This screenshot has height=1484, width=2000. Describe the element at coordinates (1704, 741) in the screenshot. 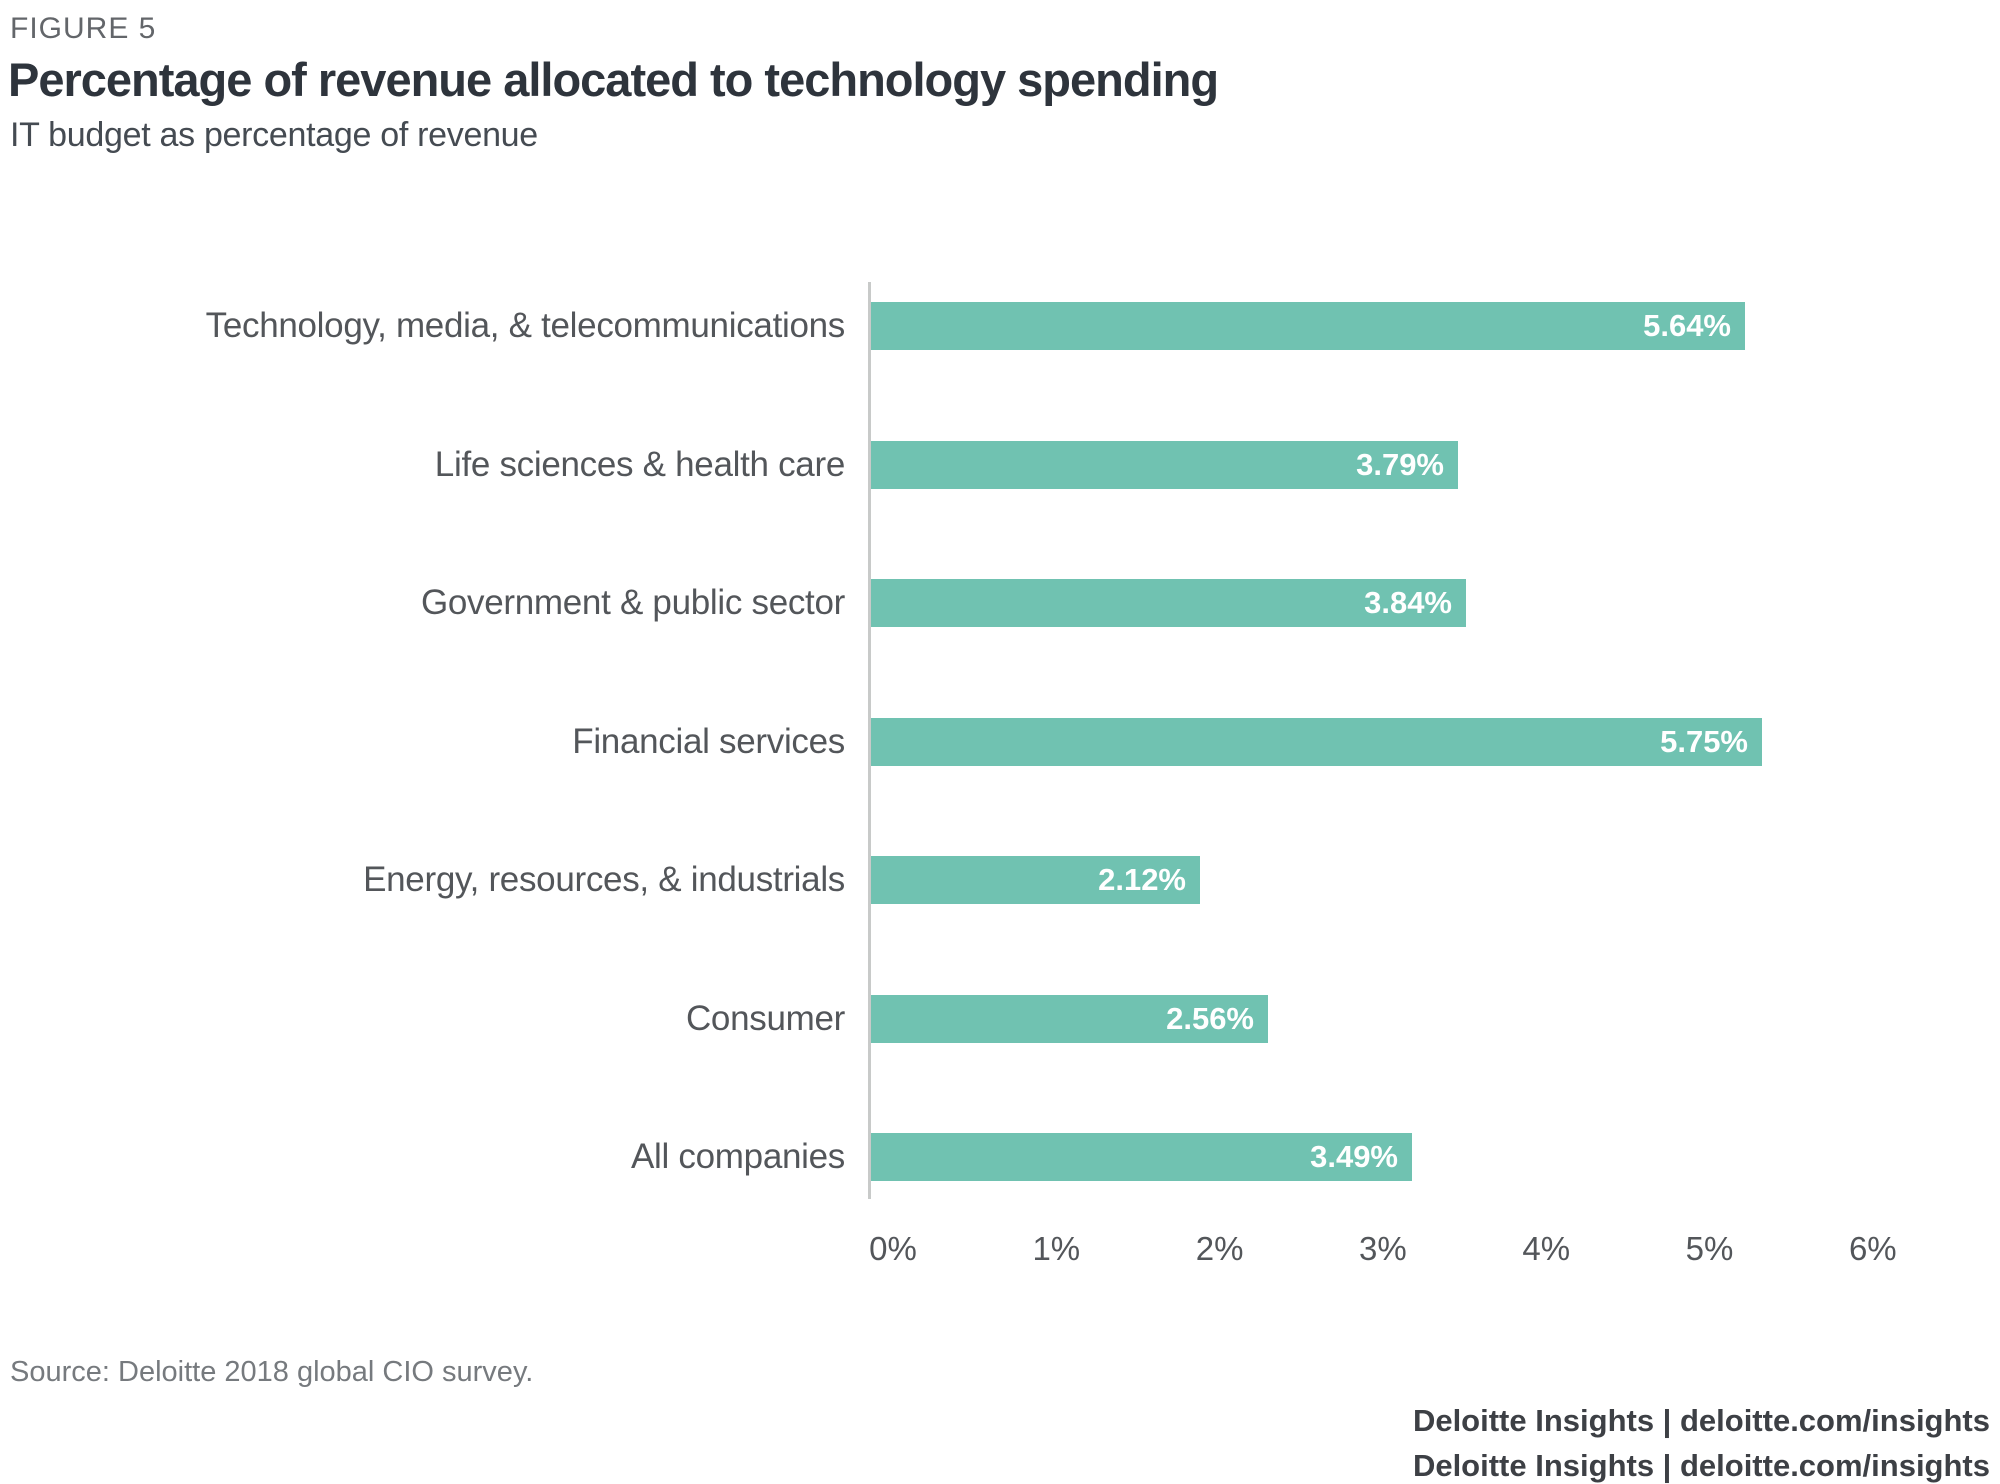

I see `bar-value-label: 5.75%` at that location.